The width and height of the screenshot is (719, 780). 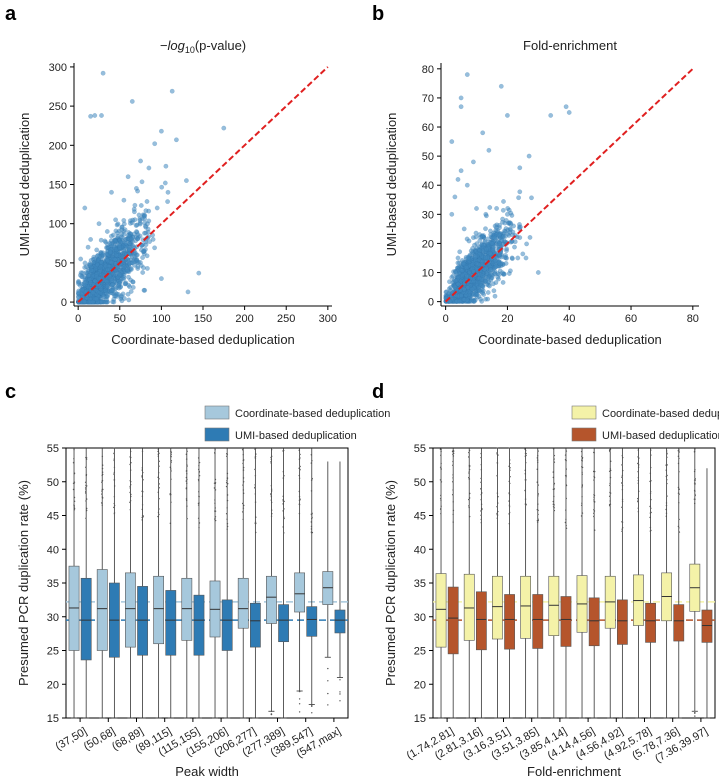 I want to click on y-tick-label: 60, so click(x=428, y=128).